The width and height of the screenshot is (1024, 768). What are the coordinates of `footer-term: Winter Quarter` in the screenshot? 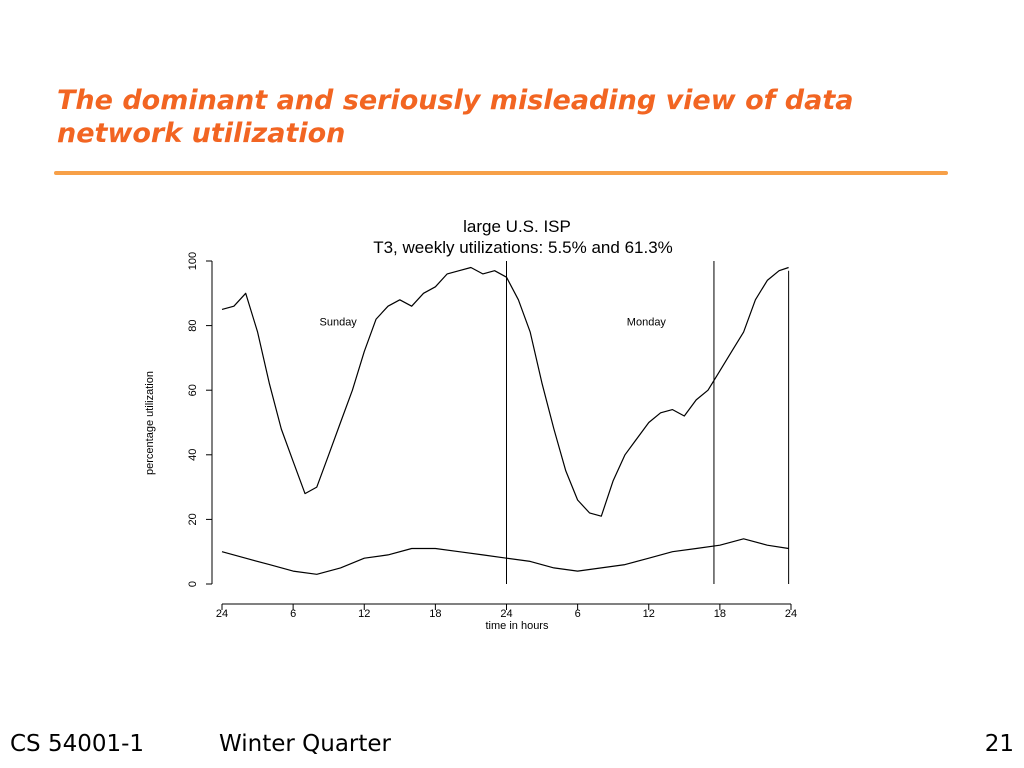 It's located at (305, 744).